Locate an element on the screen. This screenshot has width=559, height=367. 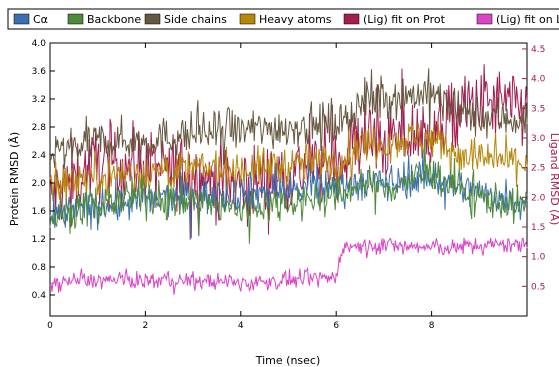
y-left-tick-label: 2.8 is located at coordinates (39, 128).